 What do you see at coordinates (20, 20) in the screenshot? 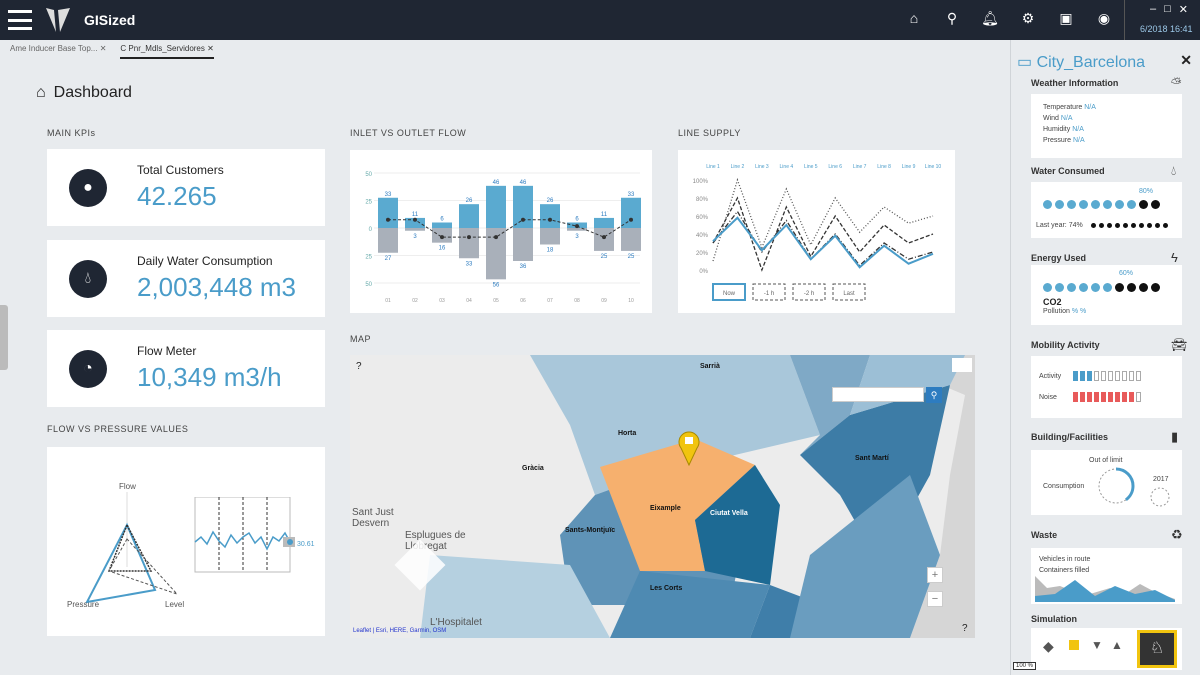
I see `menu-icon` at bounding box center [20, 20].